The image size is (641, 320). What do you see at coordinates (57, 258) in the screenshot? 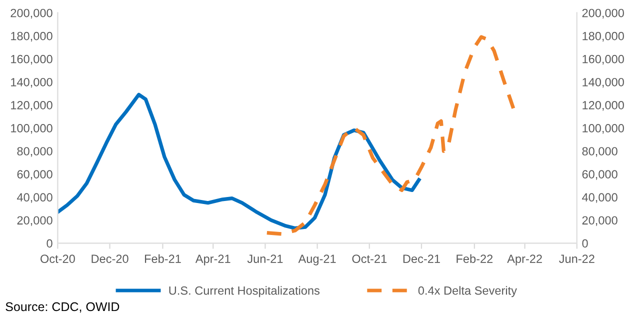
I see `x-tick-label: Oct-20` at bounding box center [57, 258].